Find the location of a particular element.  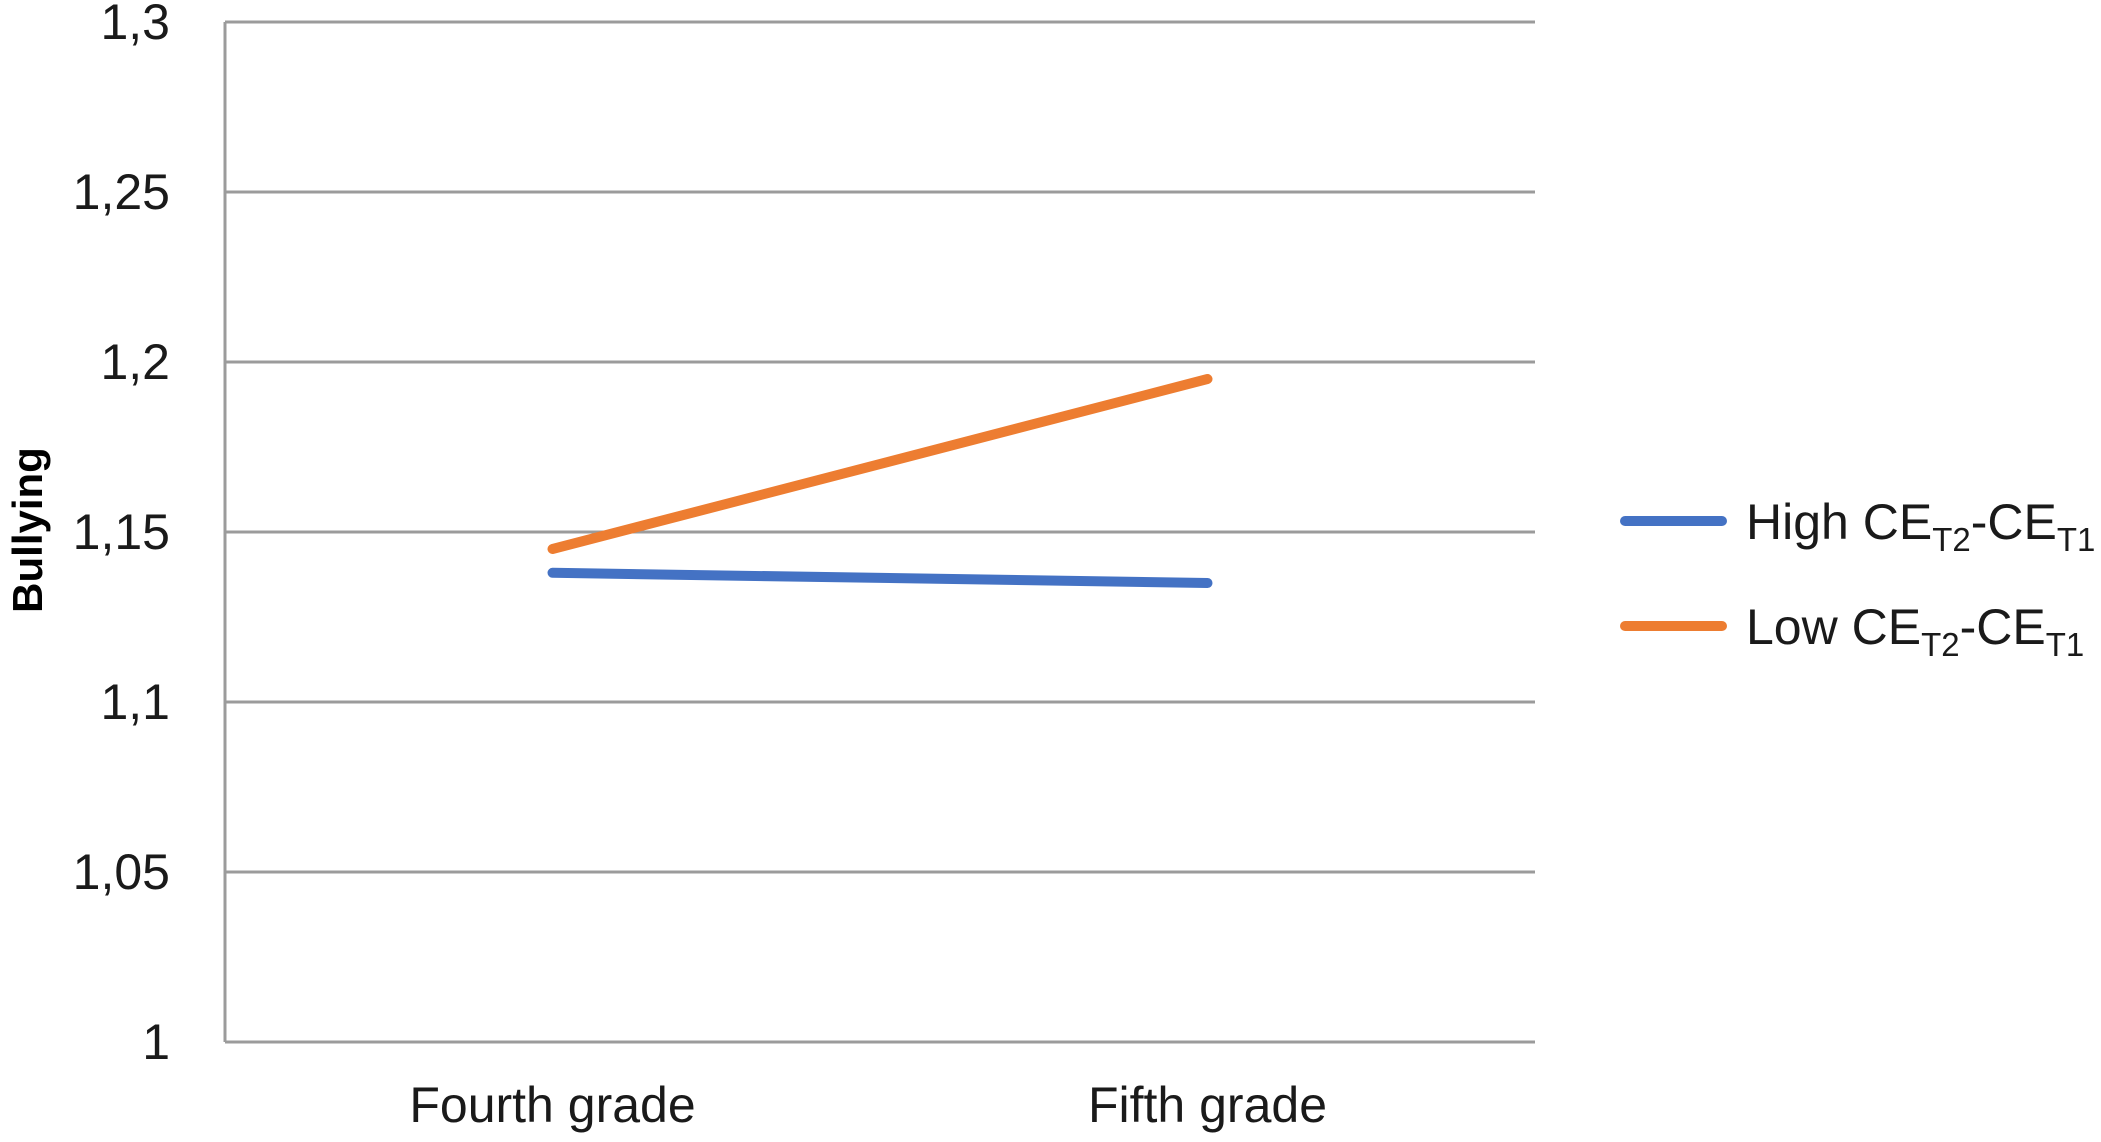

x-tick-label: Fourth grade is located at coordinates (552, 1105).